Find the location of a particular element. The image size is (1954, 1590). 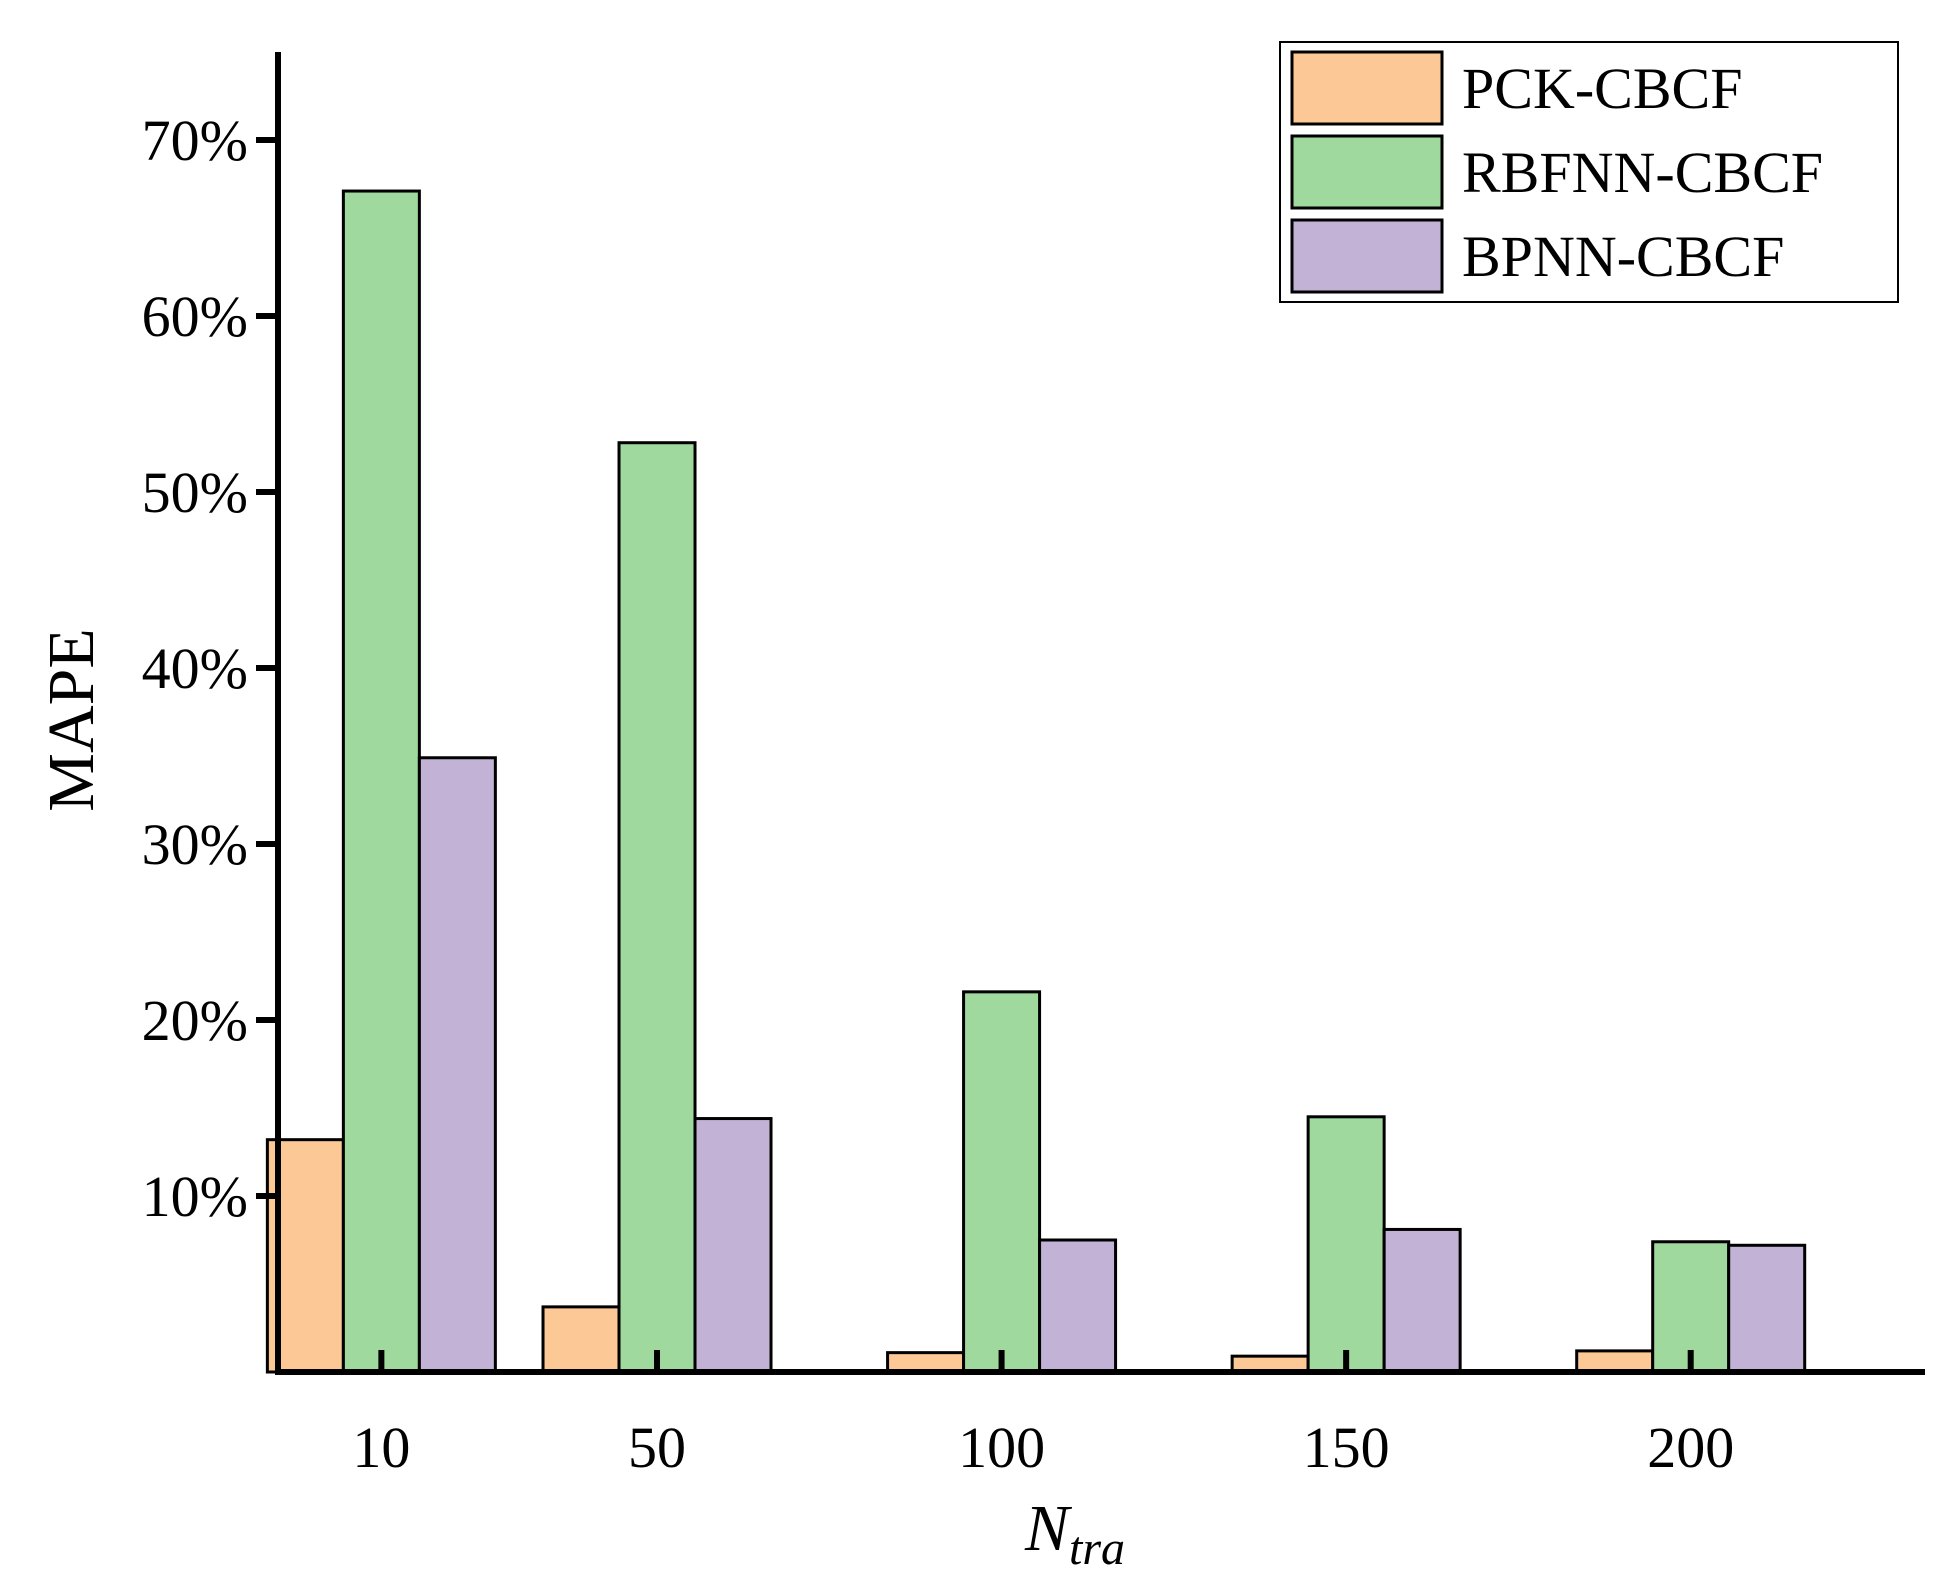

legend-swatch-rbfnn-cbcf is located at coordinates (1367, 172).